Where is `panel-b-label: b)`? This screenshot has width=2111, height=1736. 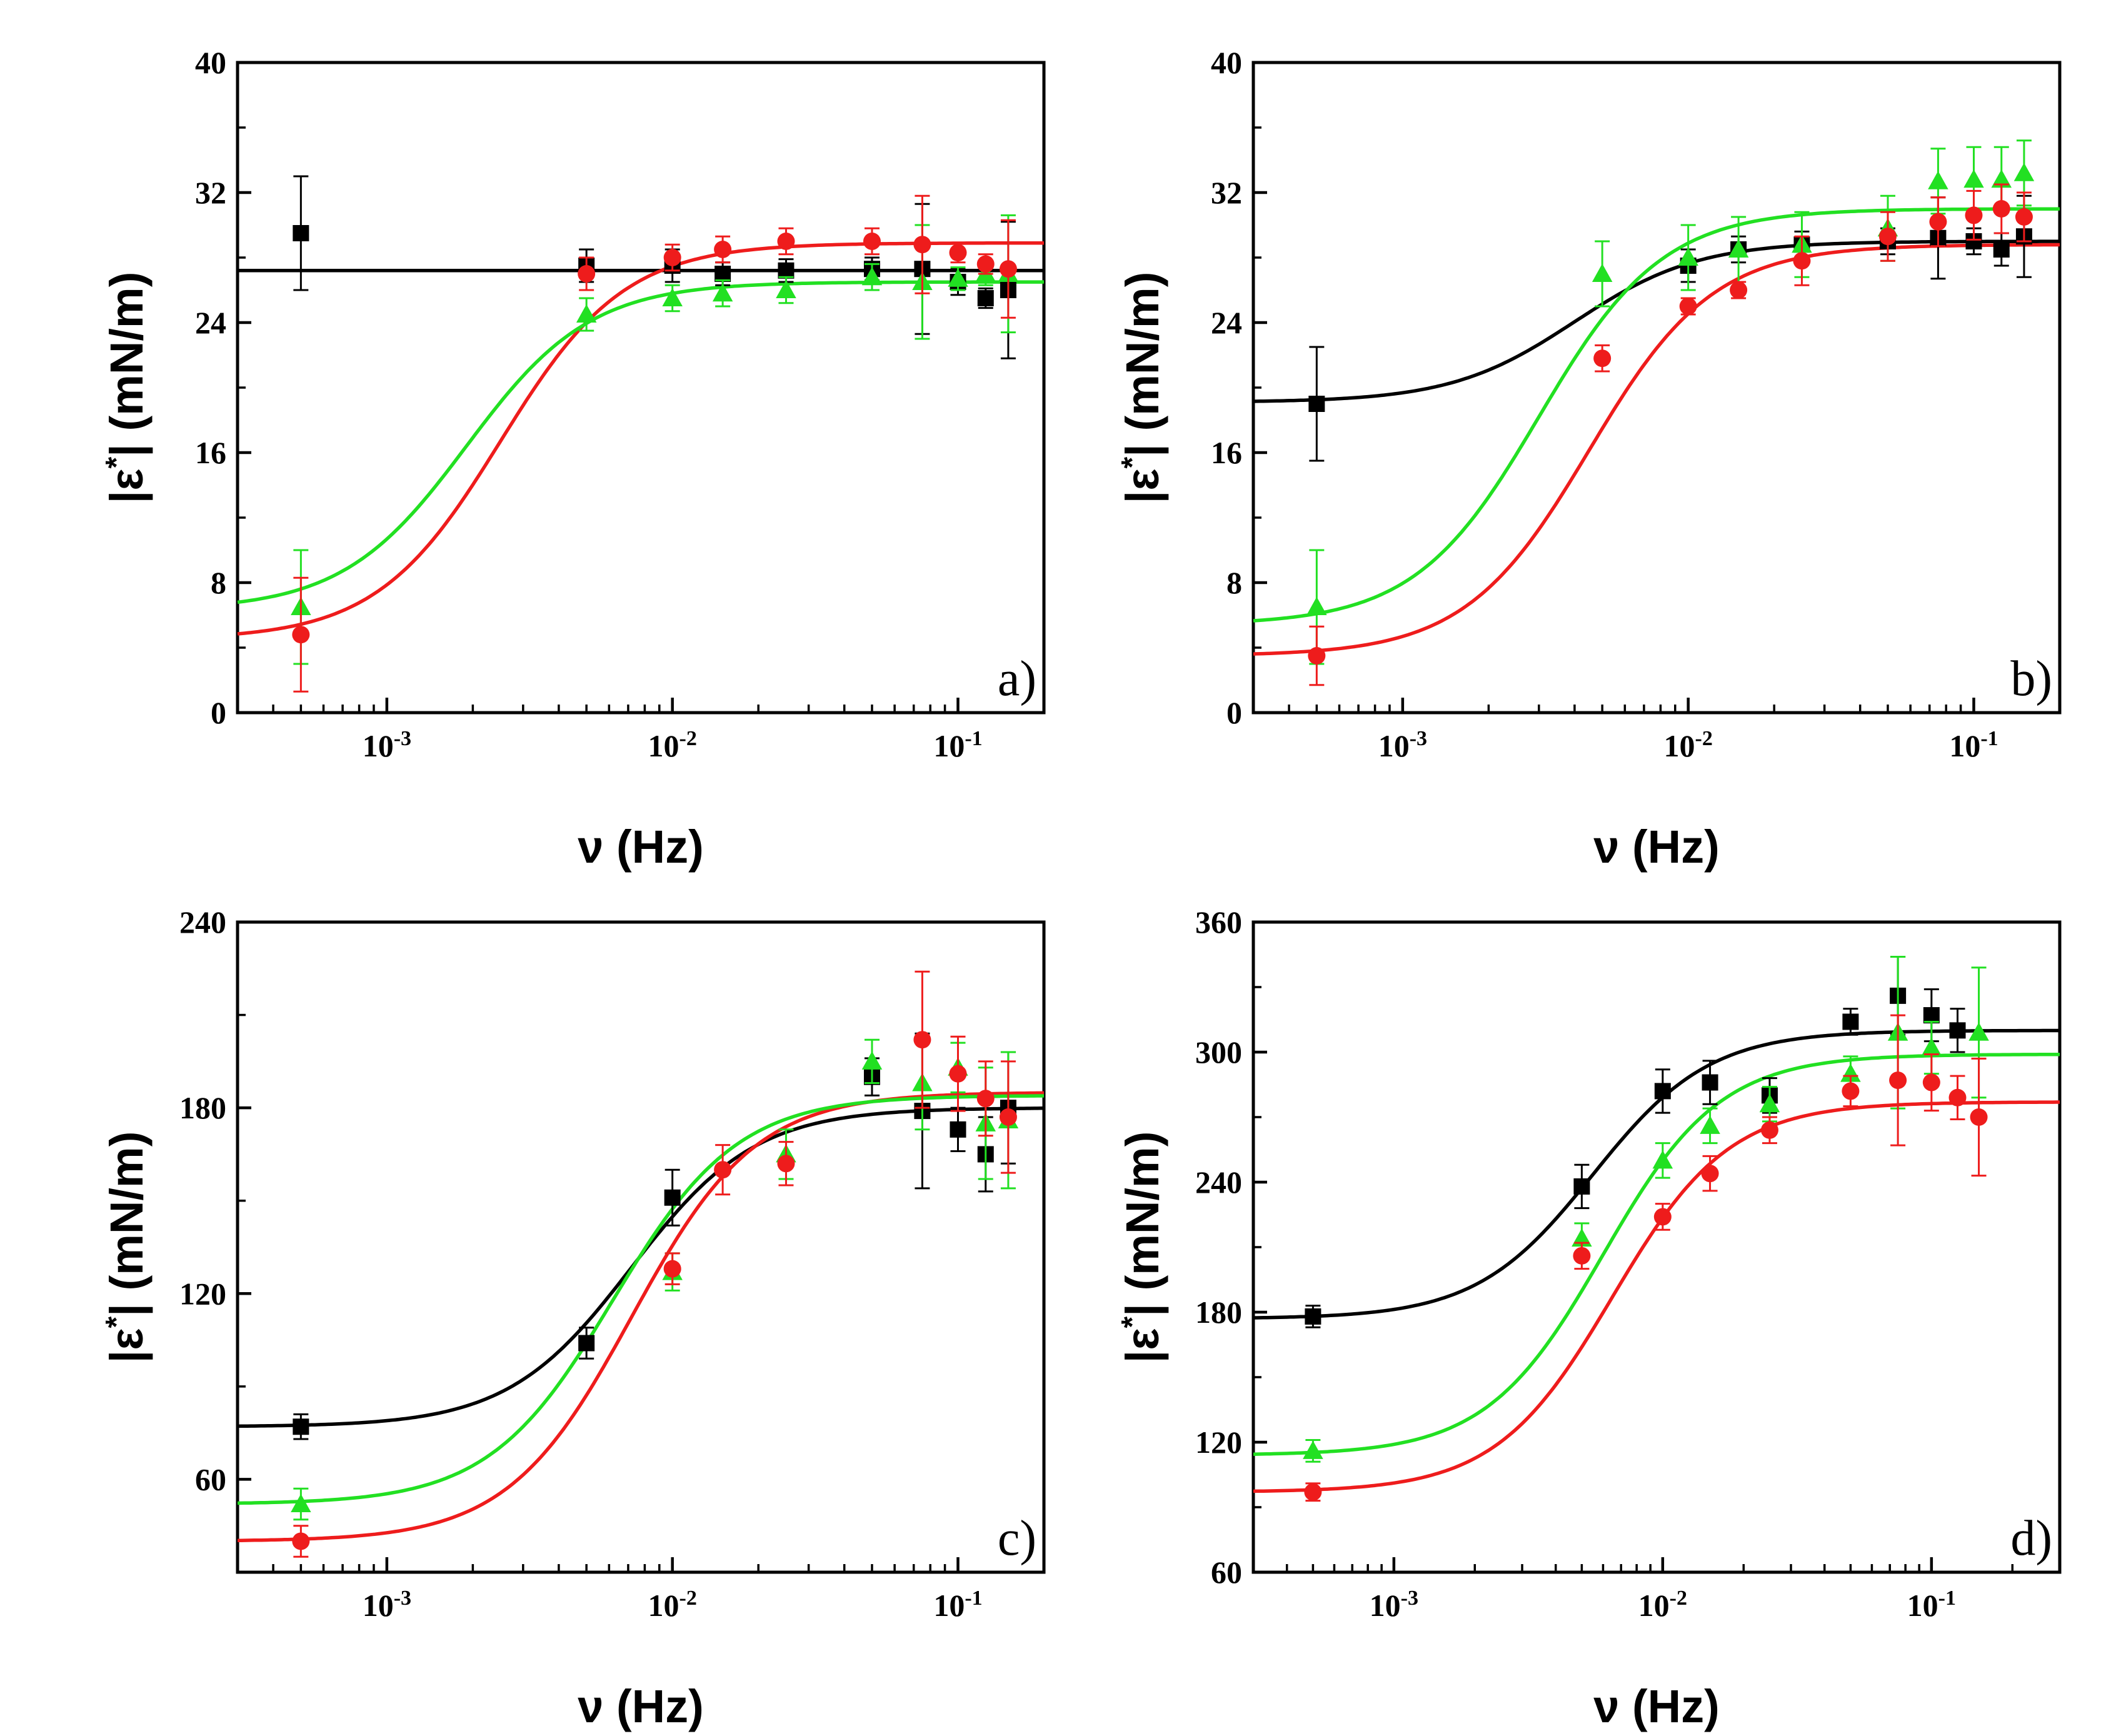 panel-b-label: b) is located at coordinates (2031, 678).